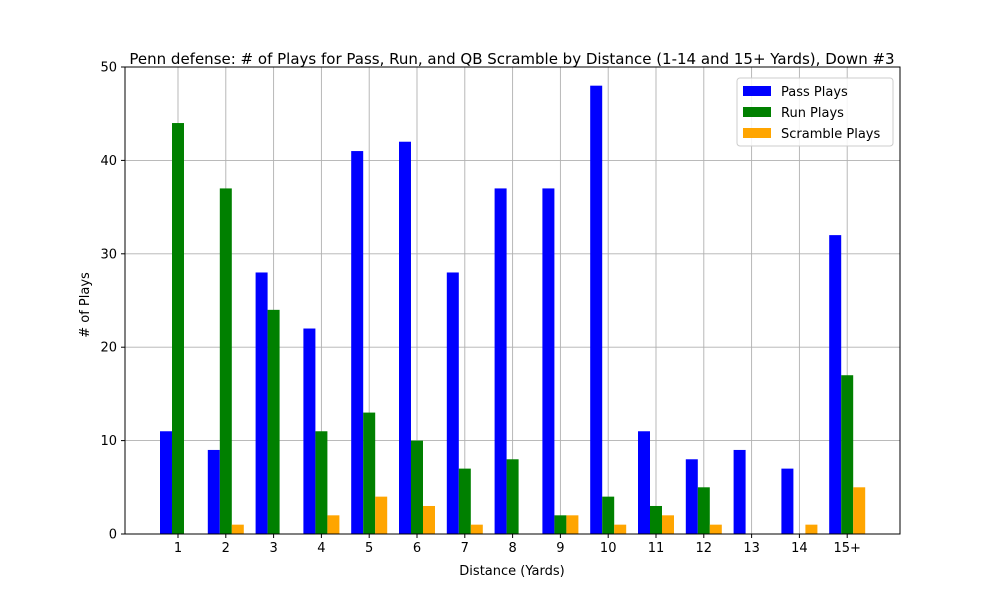 The width and height of the screenshot is (1000, 600). What do you see at coordinates (704, 548) in the screenshot?
I see `x-tick-label: 12` at bounding box center [704, 548].